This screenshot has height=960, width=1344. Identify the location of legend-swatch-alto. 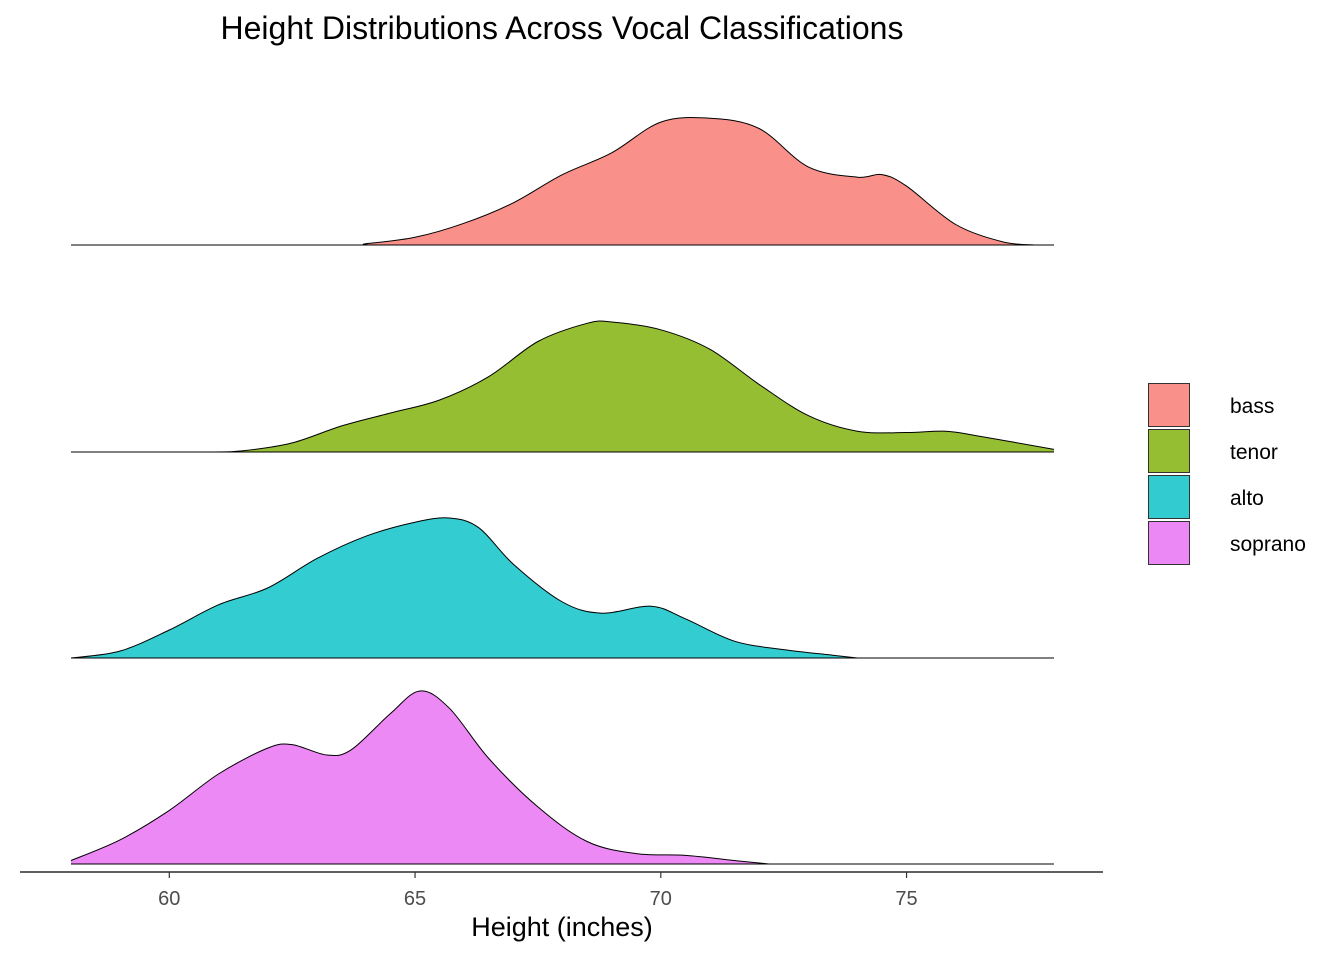
(1169, 497).